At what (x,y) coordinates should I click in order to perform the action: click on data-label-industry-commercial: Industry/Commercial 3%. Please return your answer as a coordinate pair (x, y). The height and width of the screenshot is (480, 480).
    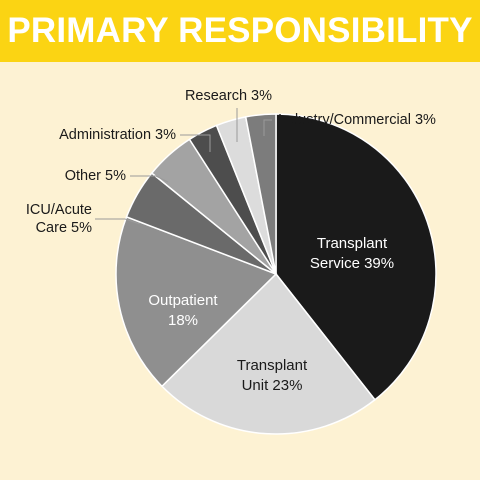
    Looking at the image, I should click on (357, 120).